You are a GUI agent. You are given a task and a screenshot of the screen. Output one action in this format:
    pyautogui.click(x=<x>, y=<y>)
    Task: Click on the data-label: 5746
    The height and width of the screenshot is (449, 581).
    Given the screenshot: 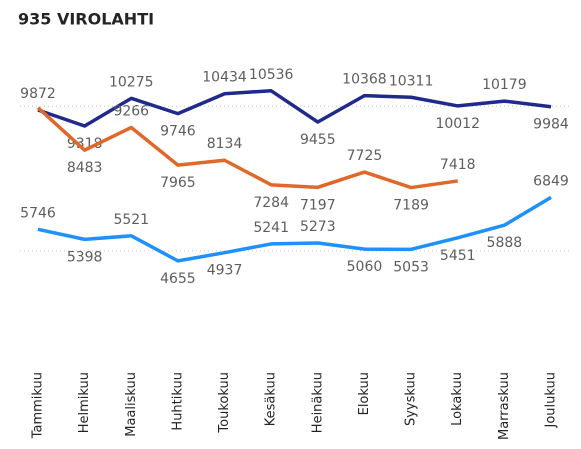 What is the action you would take?
    pyautogui.click(x=38, y=213)
    